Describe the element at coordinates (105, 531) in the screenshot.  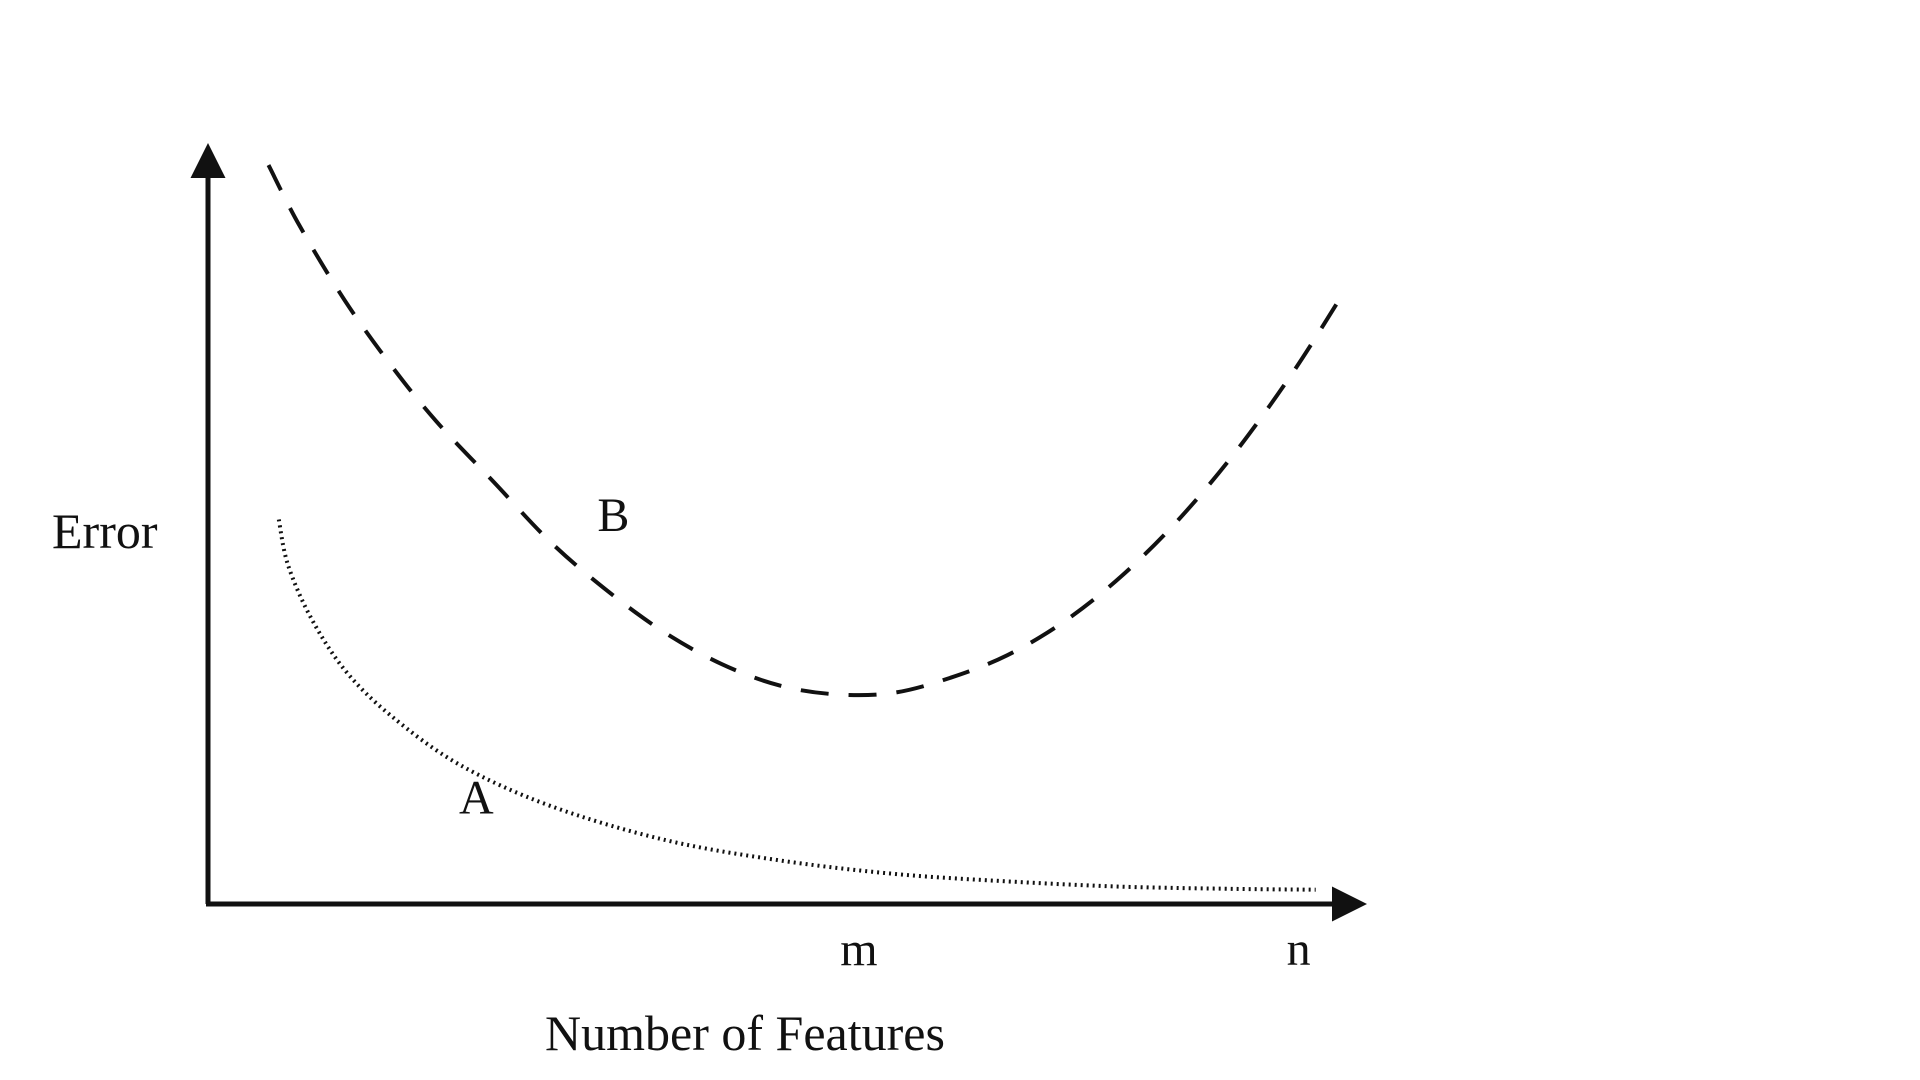
I see `y-axis-label: Error` at that location.